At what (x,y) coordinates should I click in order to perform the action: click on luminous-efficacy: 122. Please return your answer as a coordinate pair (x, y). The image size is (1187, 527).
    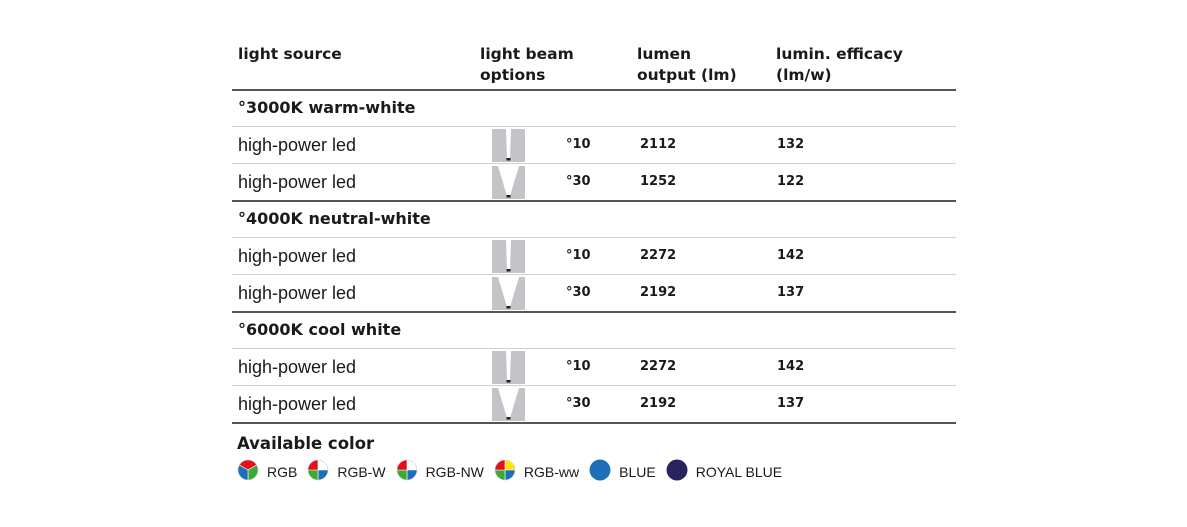
    Looking at the image, I should click on (791, 181).